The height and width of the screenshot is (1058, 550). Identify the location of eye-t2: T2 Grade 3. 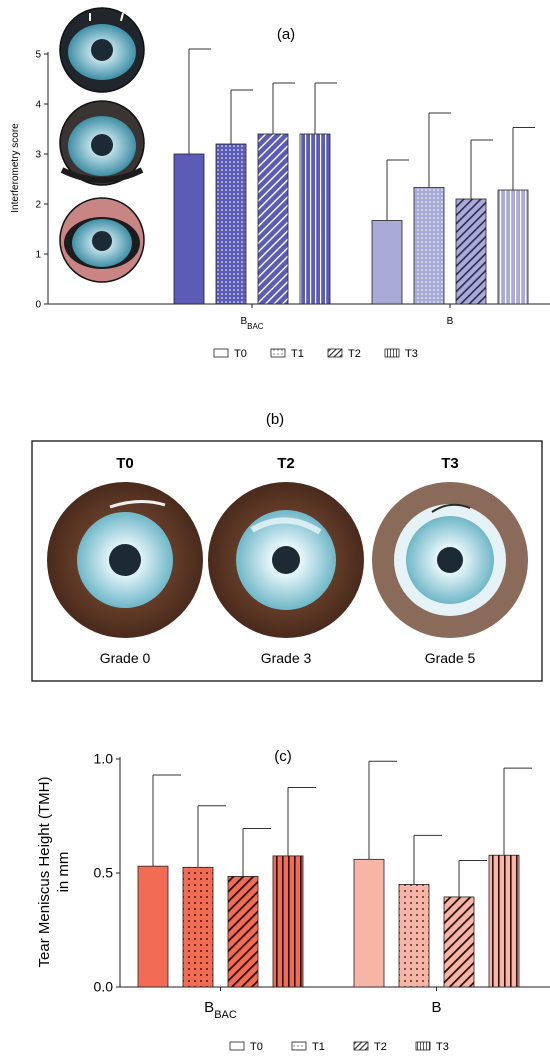
(286, 560).